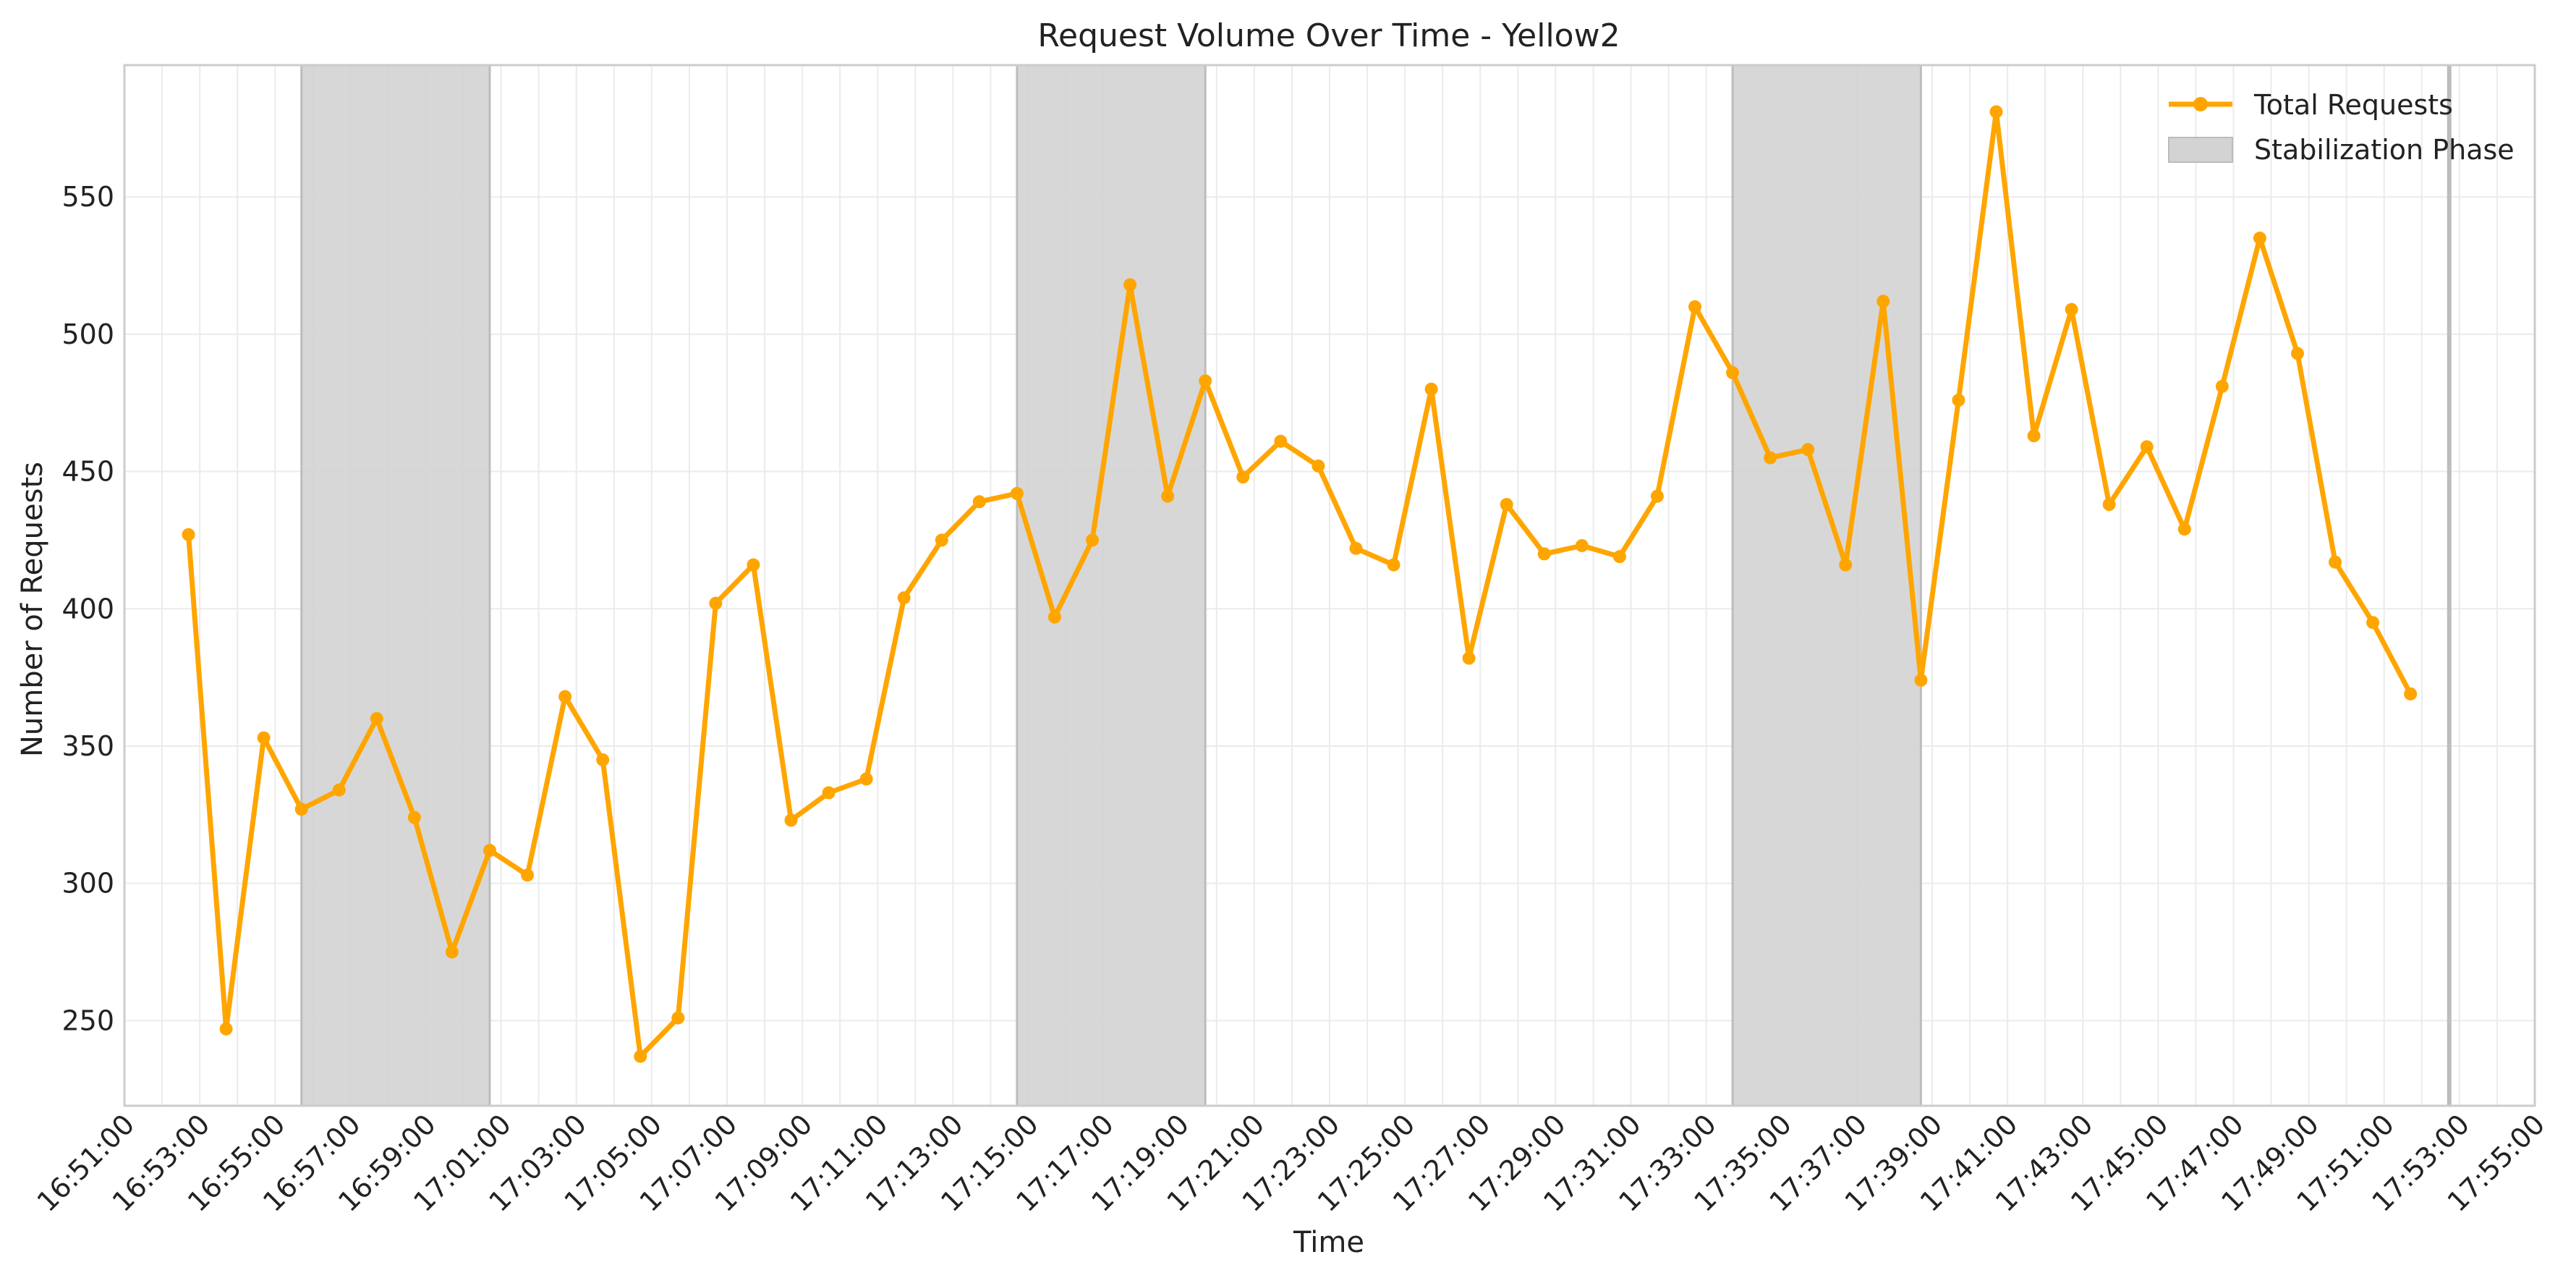  I want to click on y-axis-ticks: 250 300 350 400 450 500 550, so click(87, 608).